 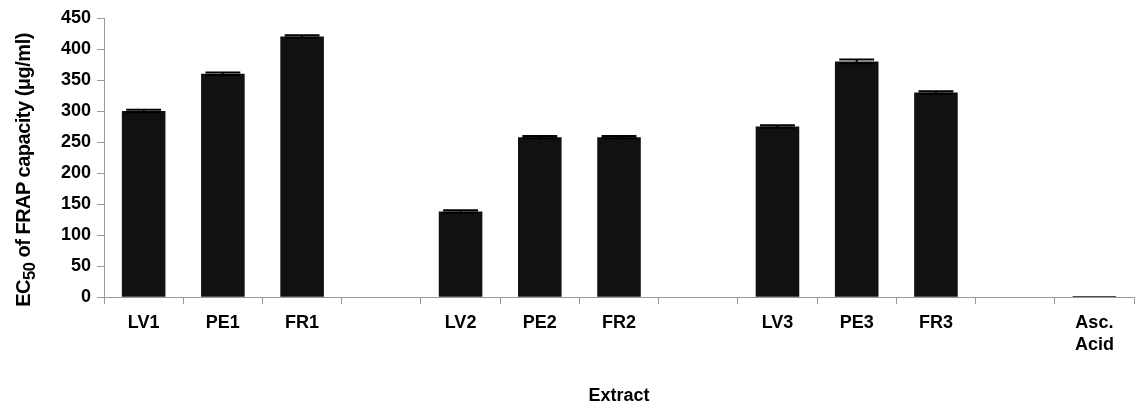 What do you see at coordinates (86, 296) in the screenshot?
I see `y-tick-label: 0` at bounding box center [86, 296].